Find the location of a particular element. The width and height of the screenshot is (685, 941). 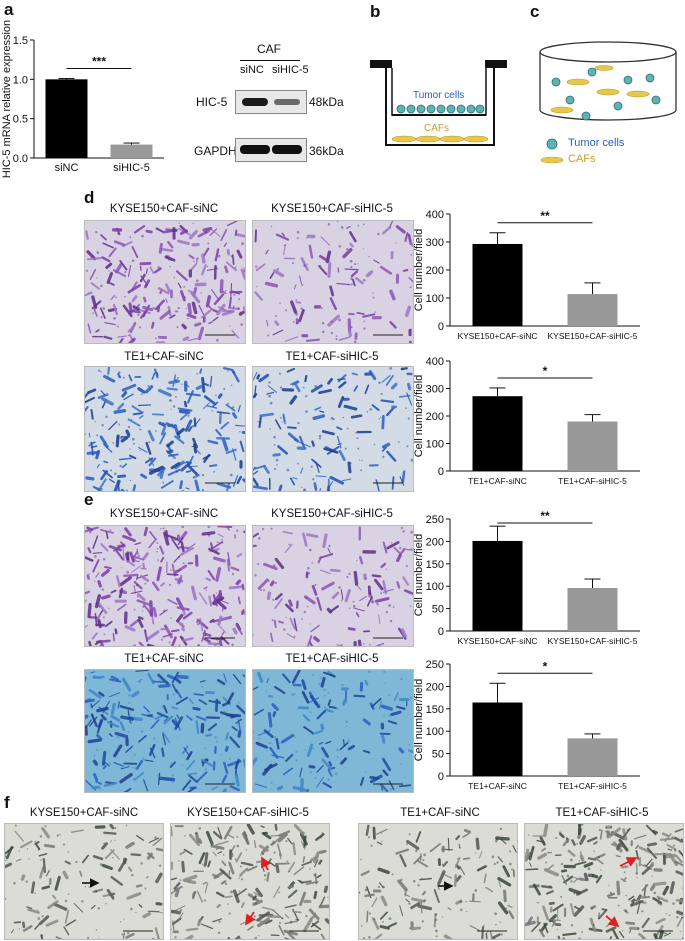

significance-label: ** is located at coordinates (545, 516).